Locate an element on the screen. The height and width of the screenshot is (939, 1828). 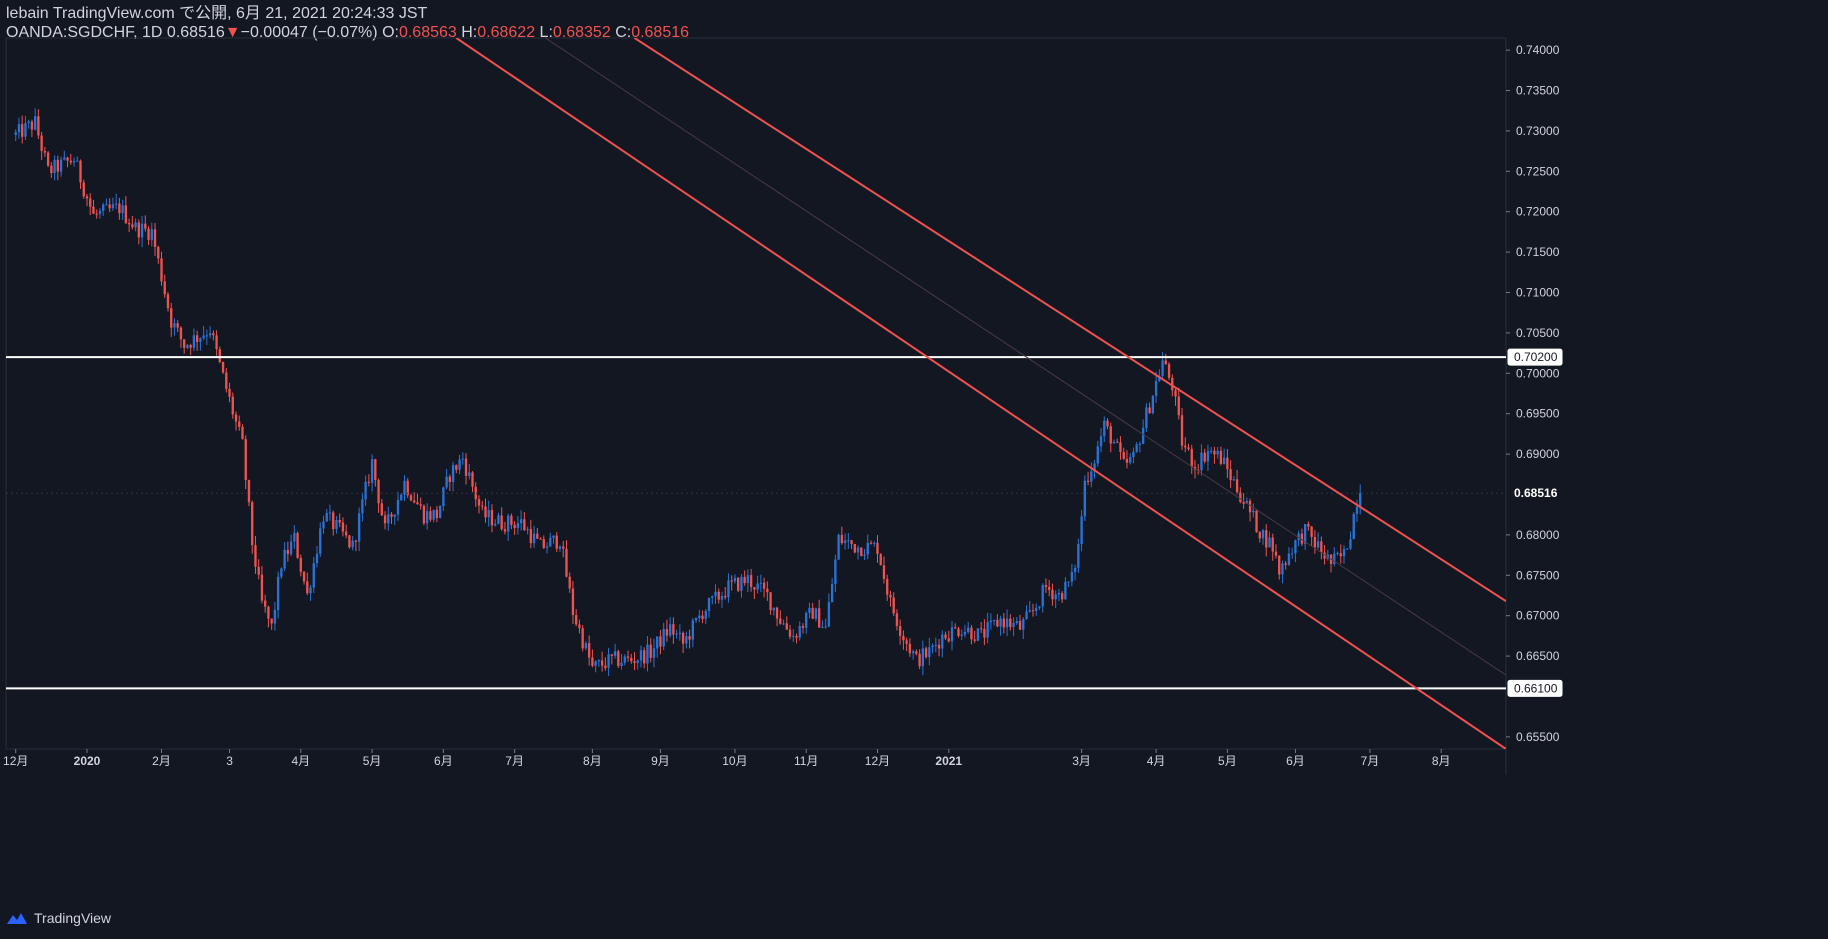
price-change: −0.00047 (−0.07%) is located at coordinates (309, 32).